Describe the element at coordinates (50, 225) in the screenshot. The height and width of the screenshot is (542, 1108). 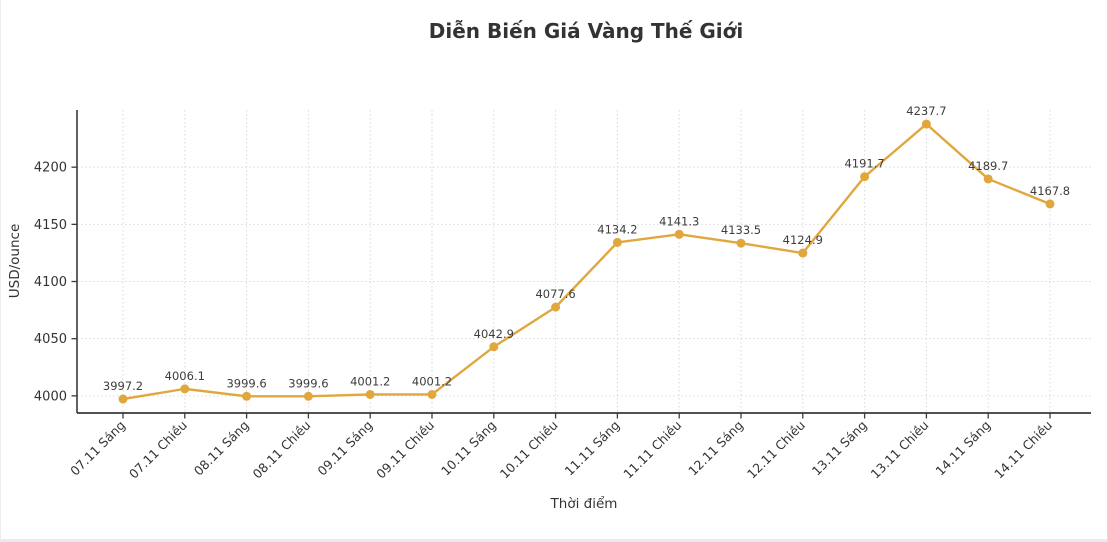
I see `y-tick-label: 4150` at that location.